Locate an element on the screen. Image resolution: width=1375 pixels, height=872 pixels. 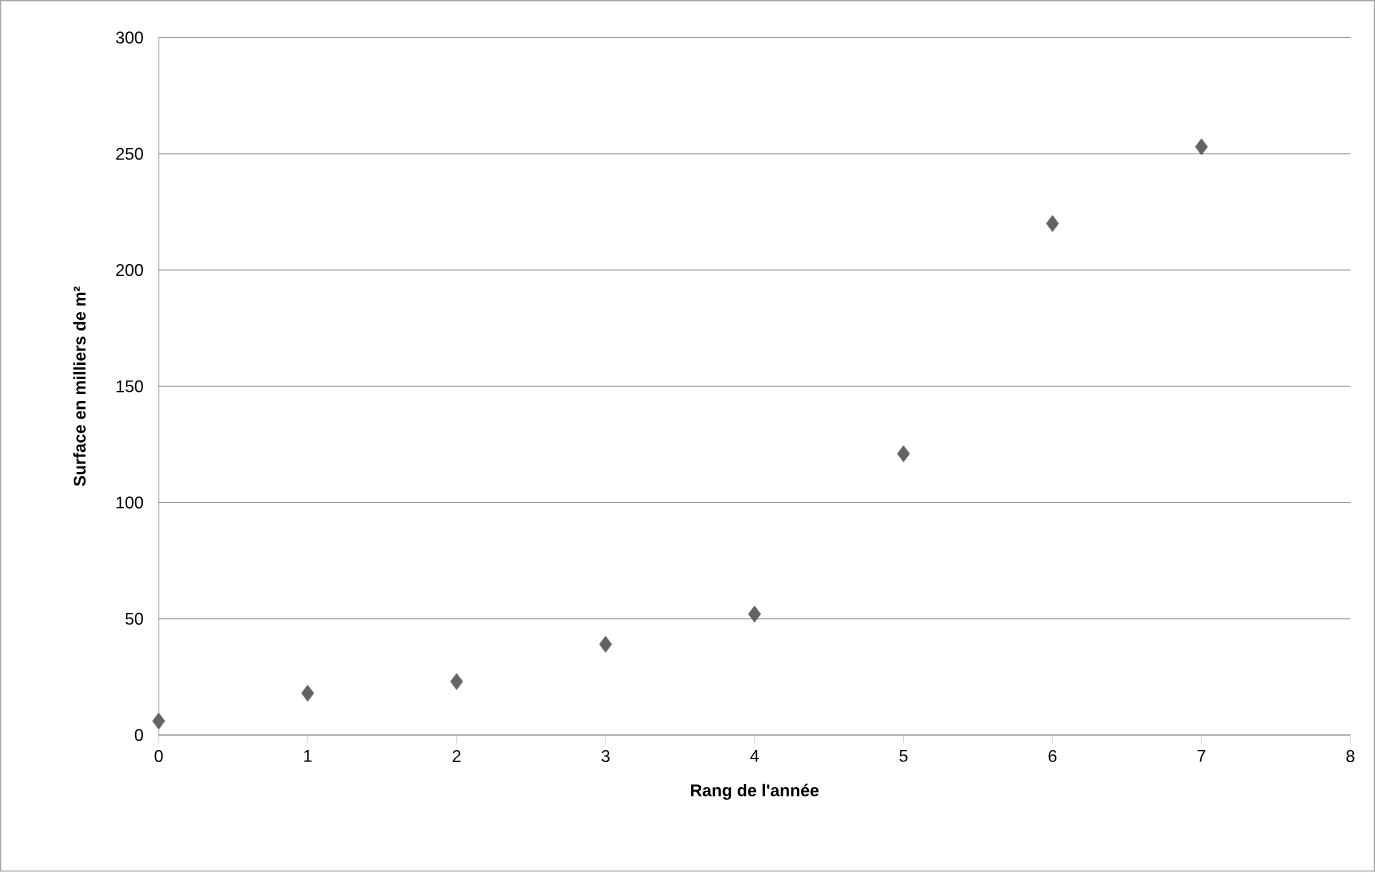
y-tick-label: 200 is located at coordinates (129, 270).